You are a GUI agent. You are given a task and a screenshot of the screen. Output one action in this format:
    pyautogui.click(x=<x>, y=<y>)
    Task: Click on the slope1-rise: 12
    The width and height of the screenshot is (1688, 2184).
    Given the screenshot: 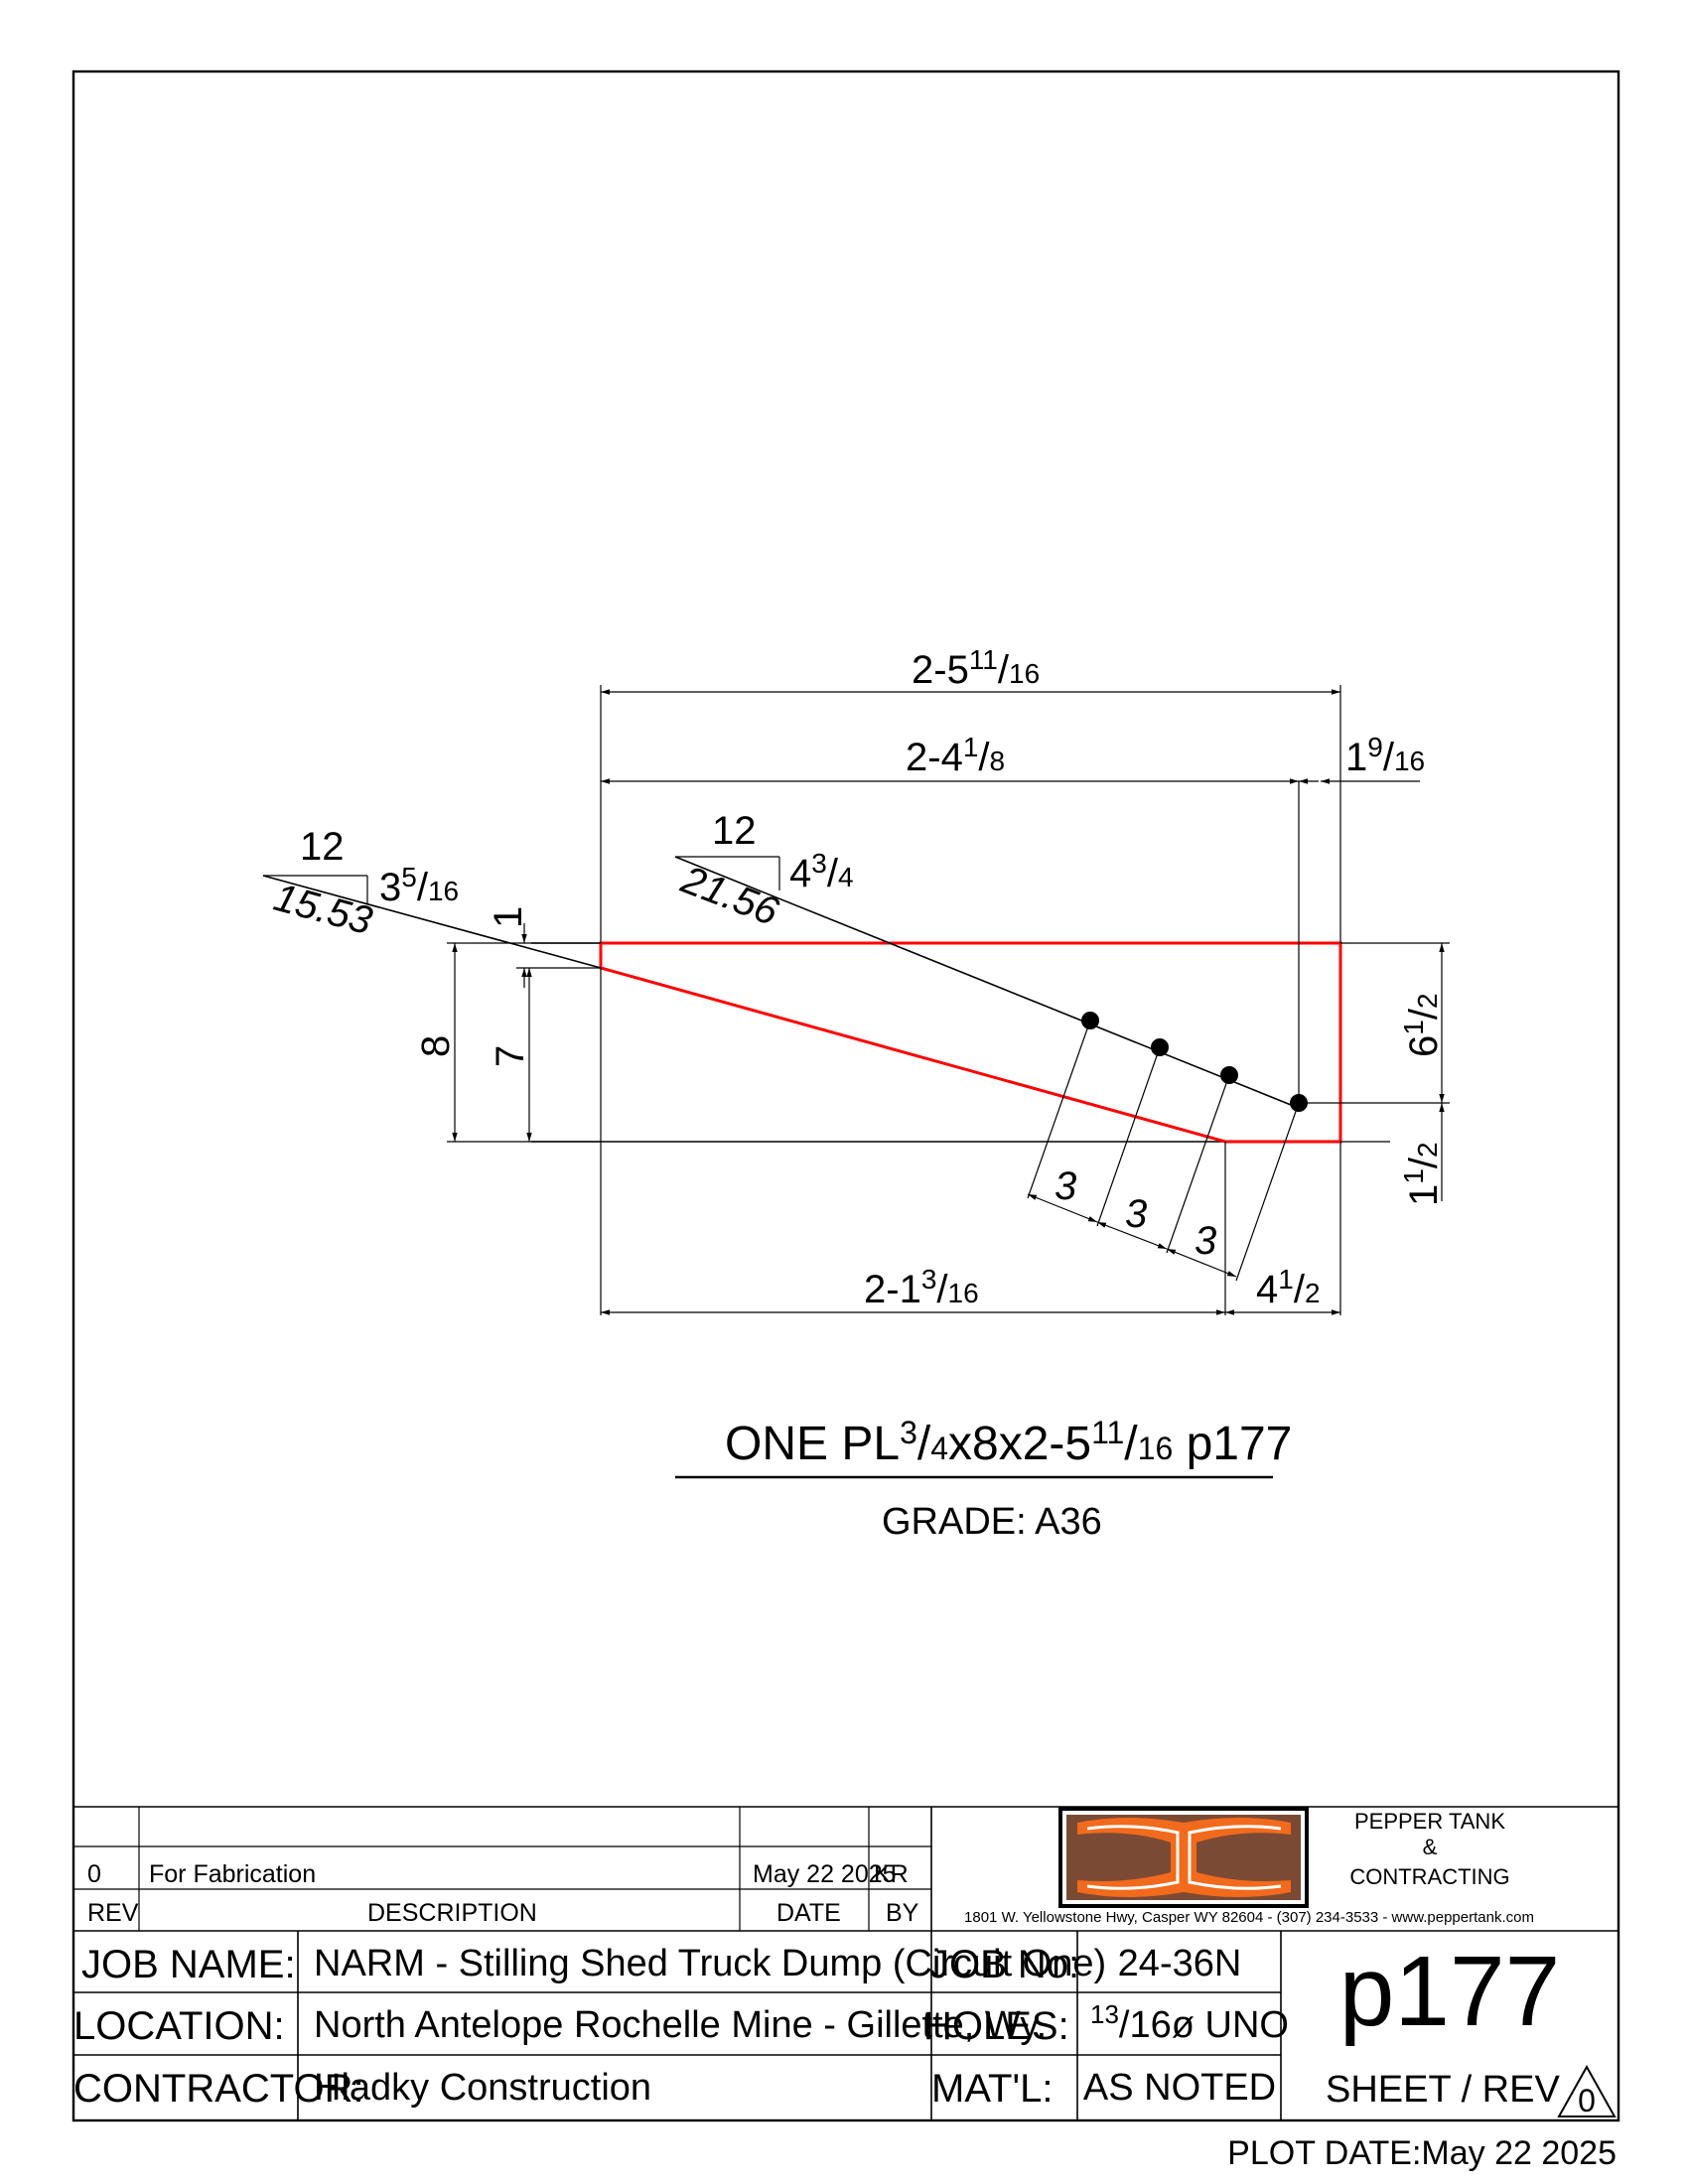 What is the action you would take?
    pyautogui.click(x=322, y=847)
    